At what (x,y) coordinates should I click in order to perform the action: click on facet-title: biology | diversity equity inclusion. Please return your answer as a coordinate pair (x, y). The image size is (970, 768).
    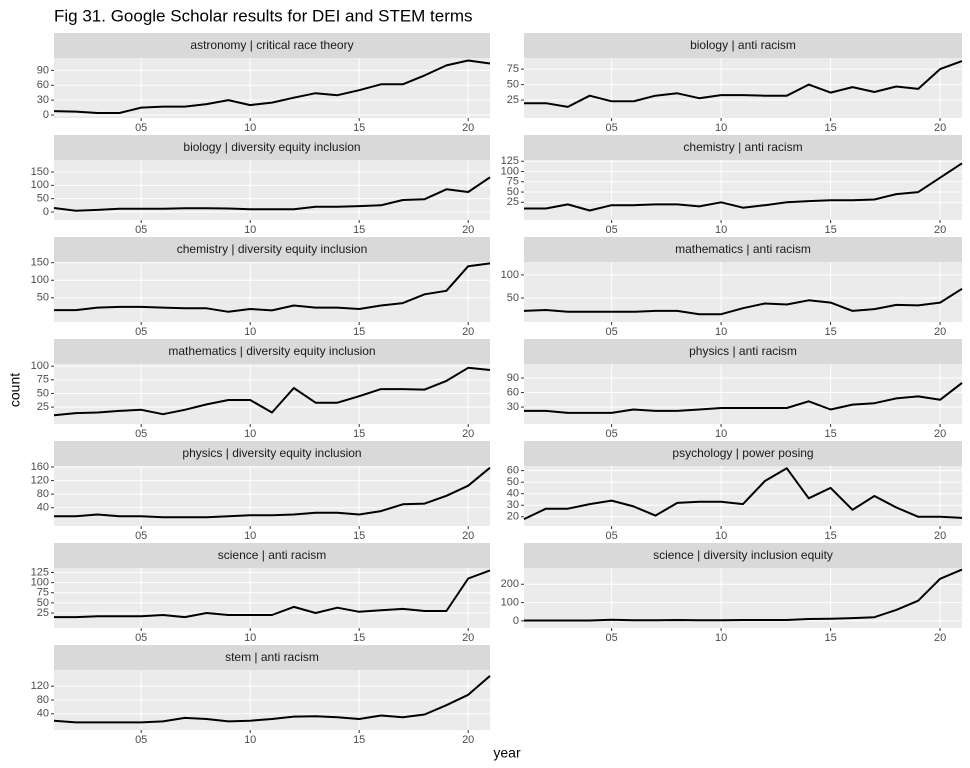
    Looking at the image, I should click on (271, 147).